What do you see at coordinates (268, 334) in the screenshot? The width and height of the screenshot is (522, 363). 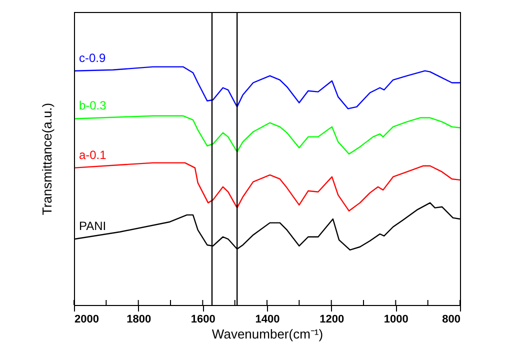 I see `x-axis-title: Wavenumber(cm⁻¹)` at bounding box center [268, 334].